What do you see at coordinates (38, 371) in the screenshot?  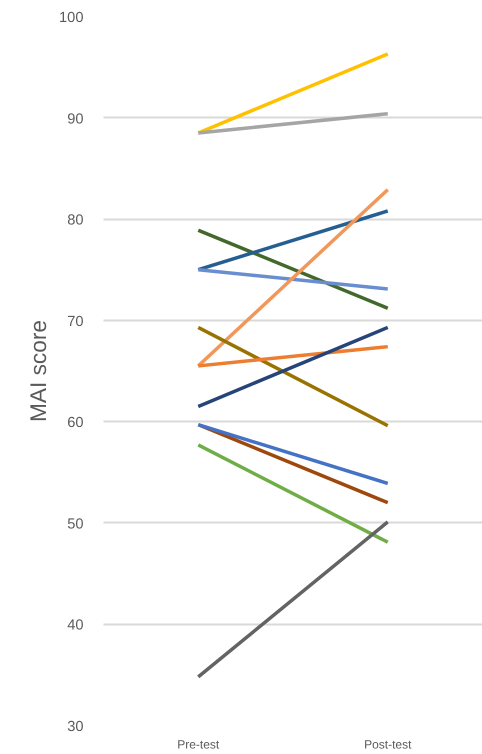 I see `y-axis-title: MAI score` at bounding box center [38, 371].